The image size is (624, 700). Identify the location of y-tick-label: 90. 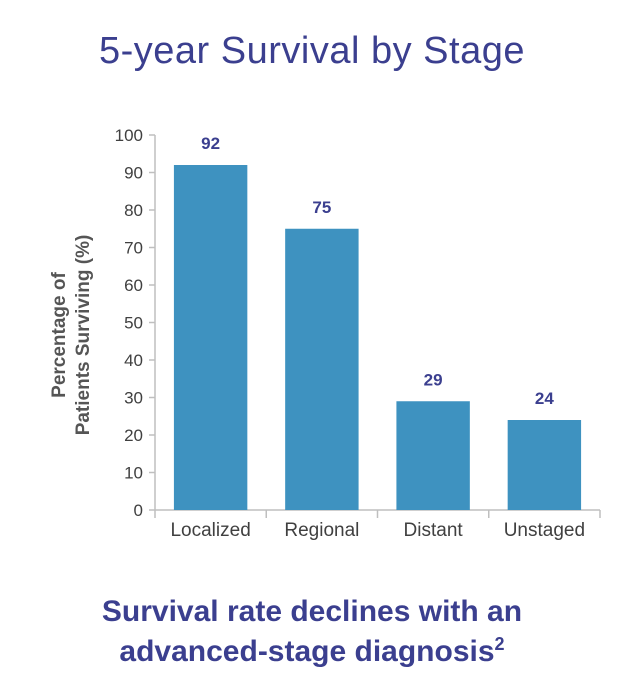
(133, 173).